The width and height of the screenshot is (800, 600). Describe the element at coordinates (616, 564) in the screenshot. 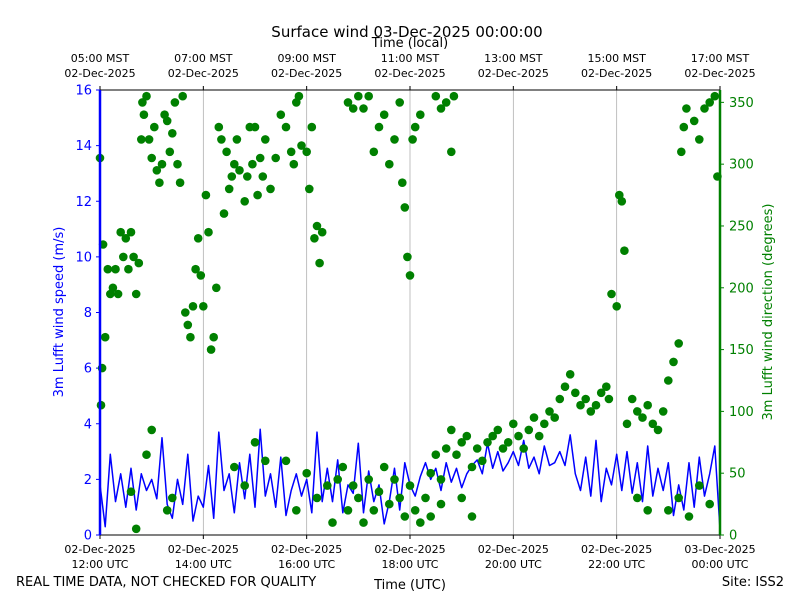

I see `bottom-tick-time: 22:00 UTC` at that location.